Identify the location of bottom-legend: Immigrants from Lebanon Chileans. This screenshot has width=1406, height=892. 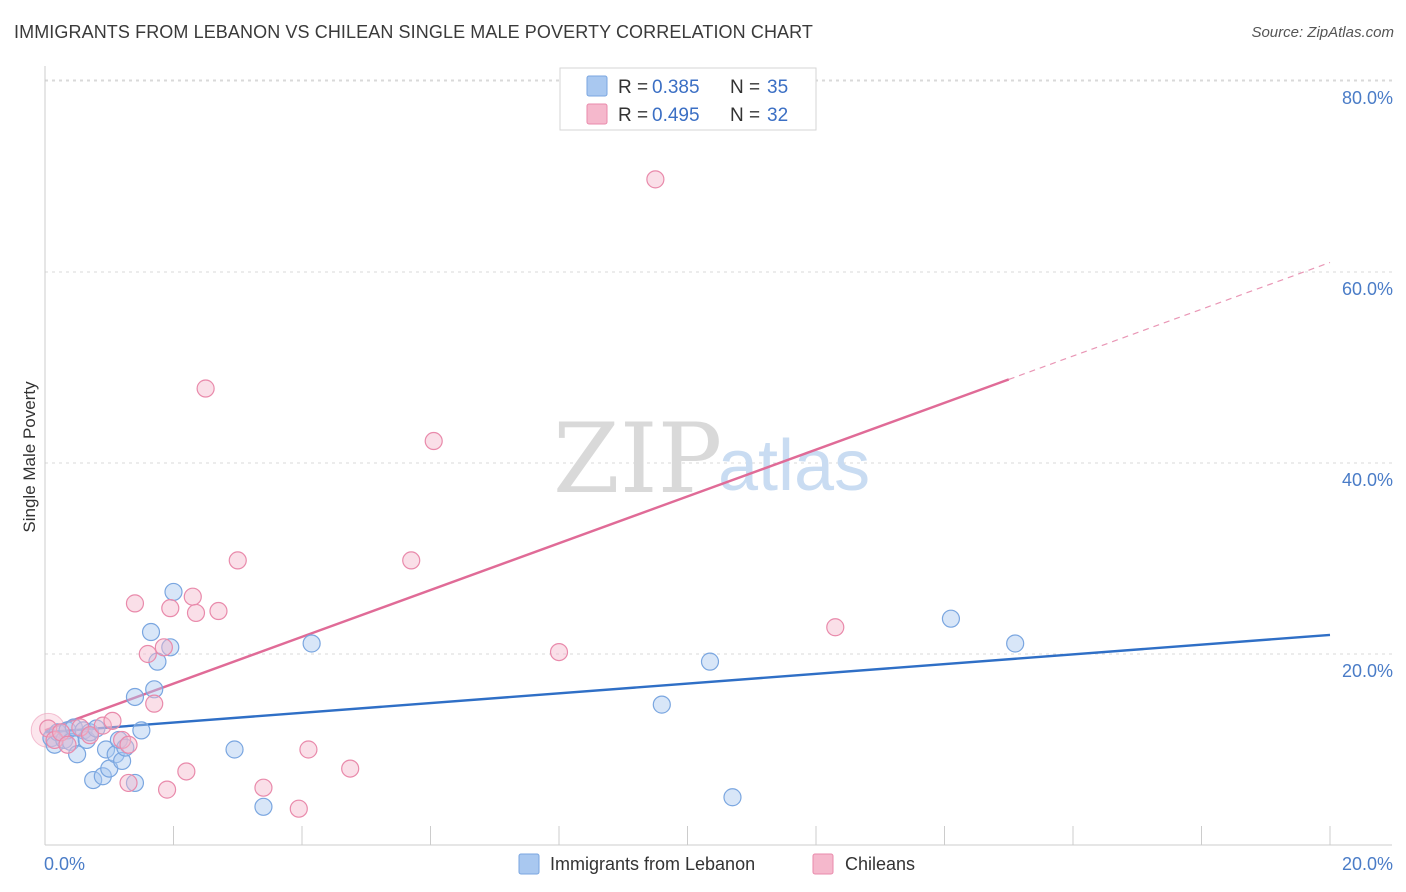
(716, 864).